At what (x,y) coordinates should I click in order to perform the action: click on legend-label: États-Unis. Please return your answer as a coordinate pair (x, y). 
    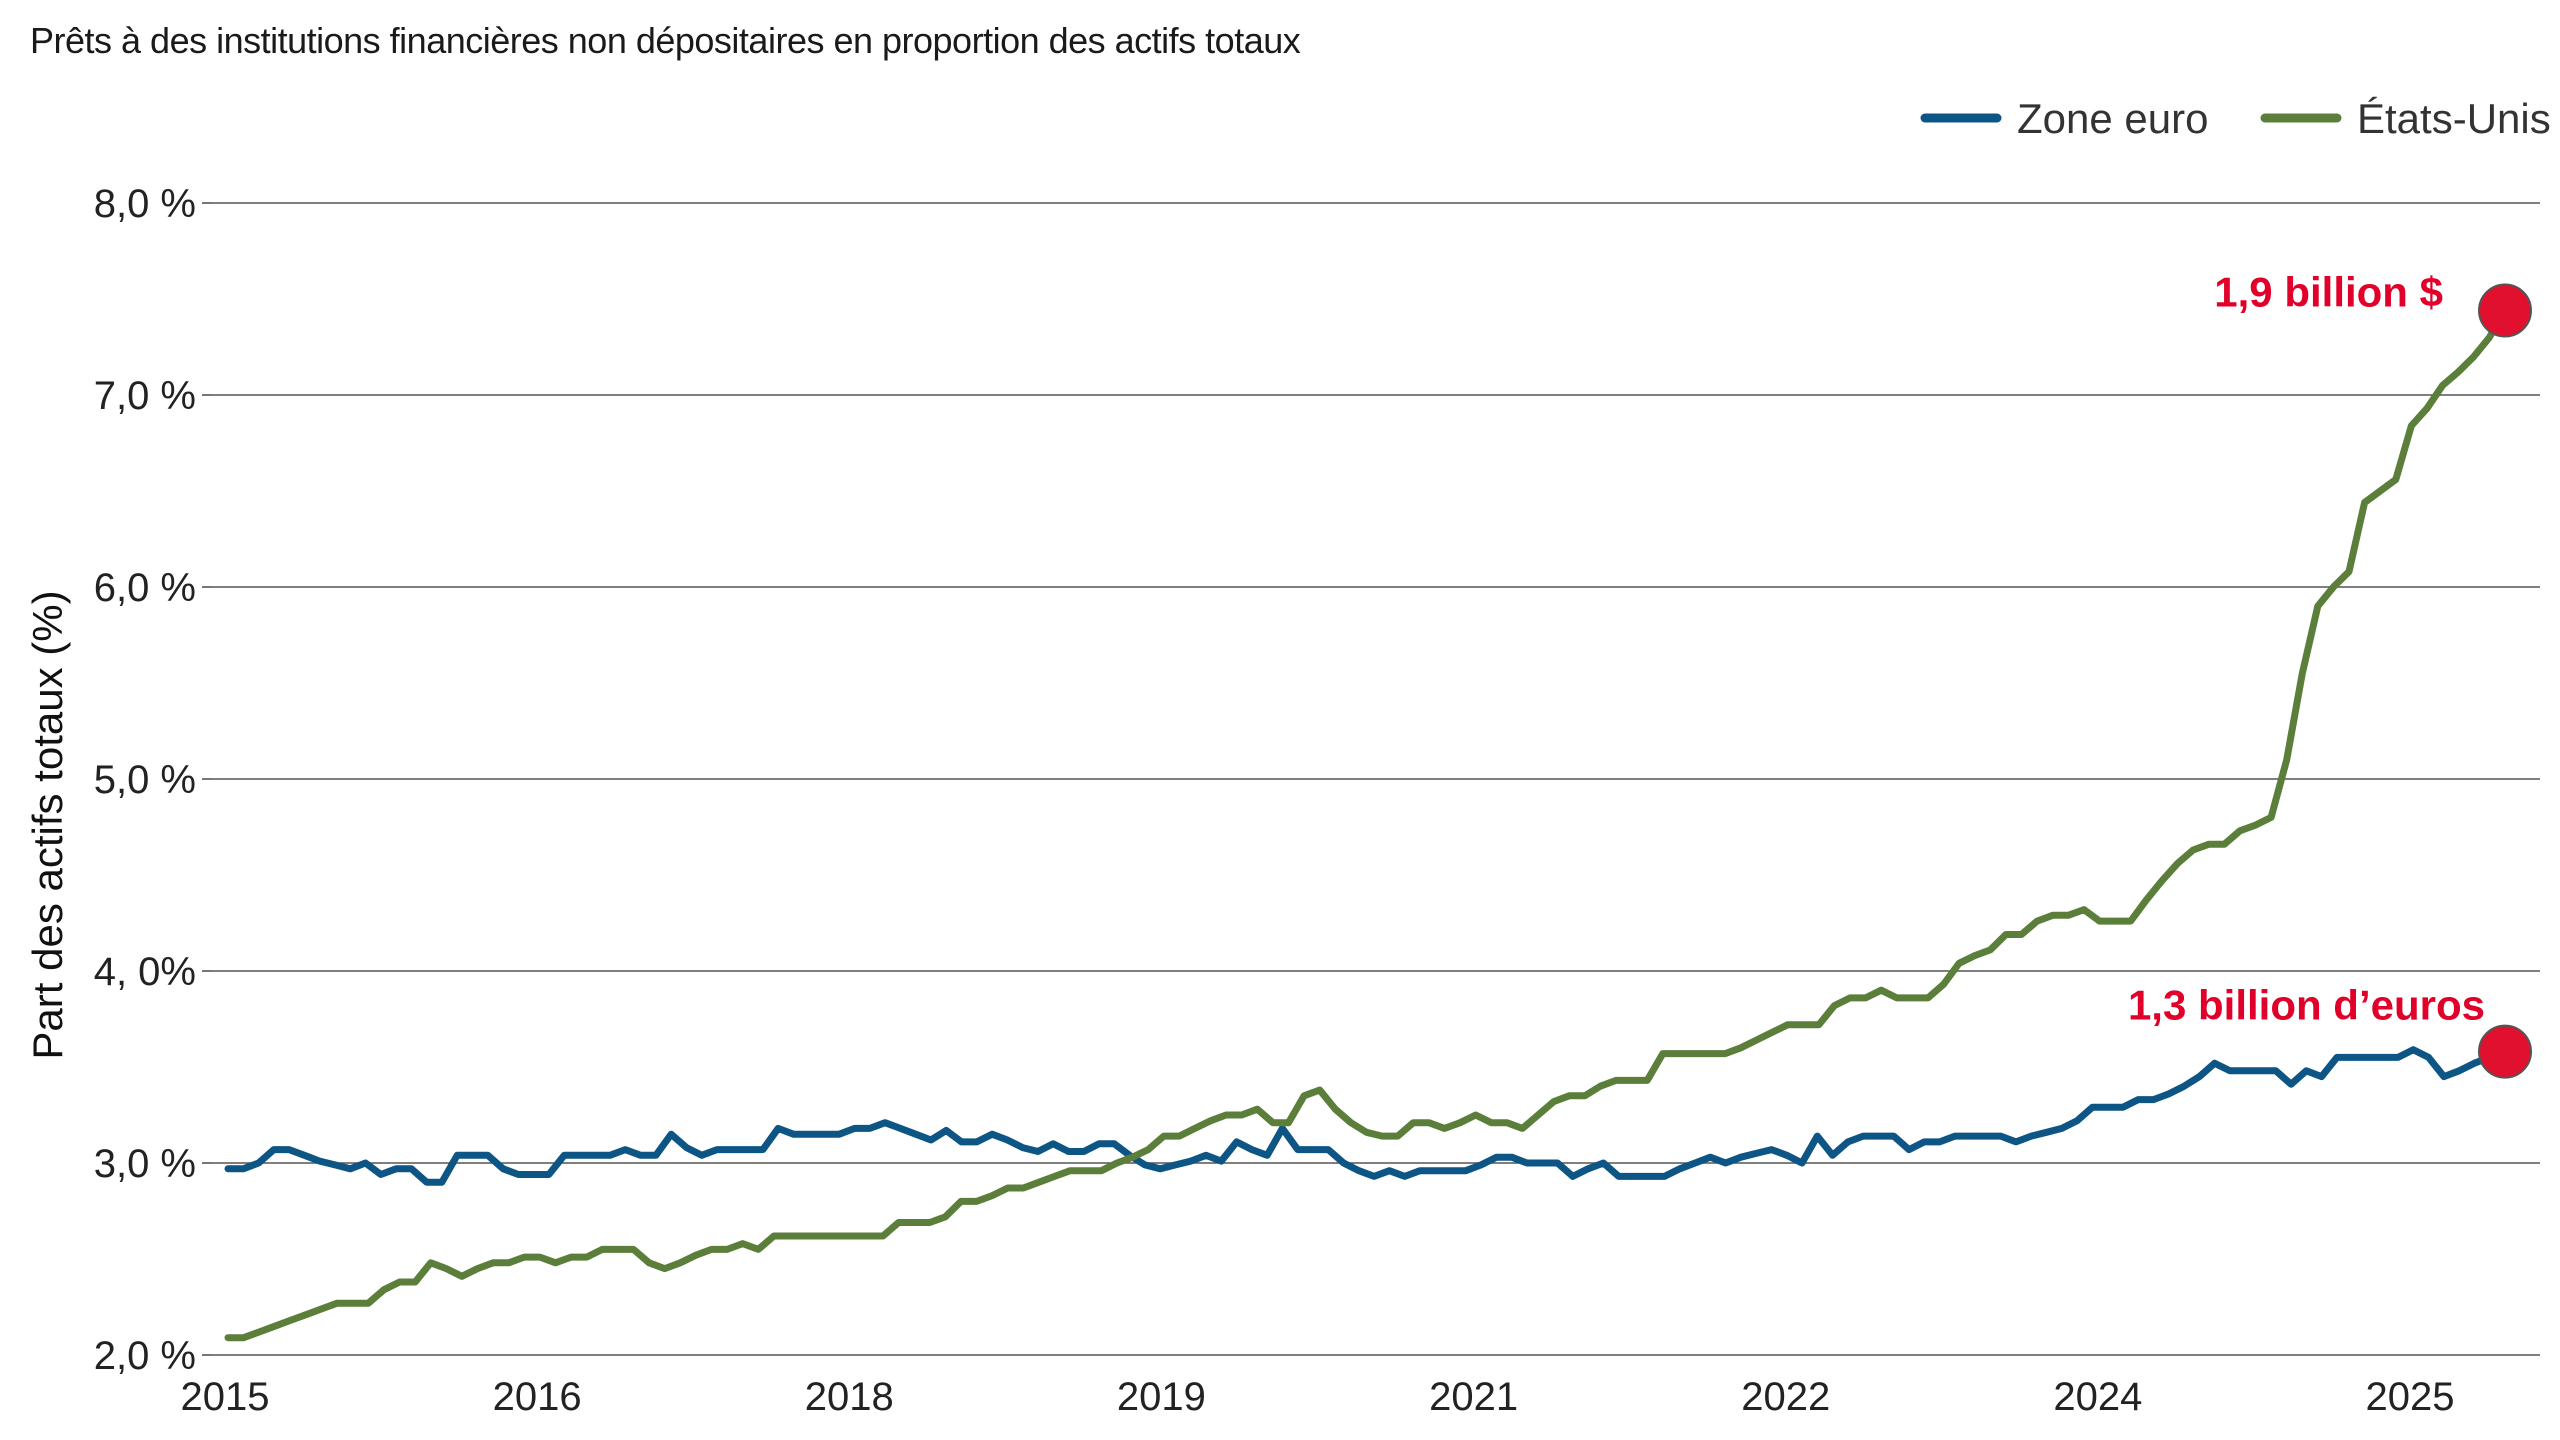
    Looking at the image, I should click on (2454, 118).